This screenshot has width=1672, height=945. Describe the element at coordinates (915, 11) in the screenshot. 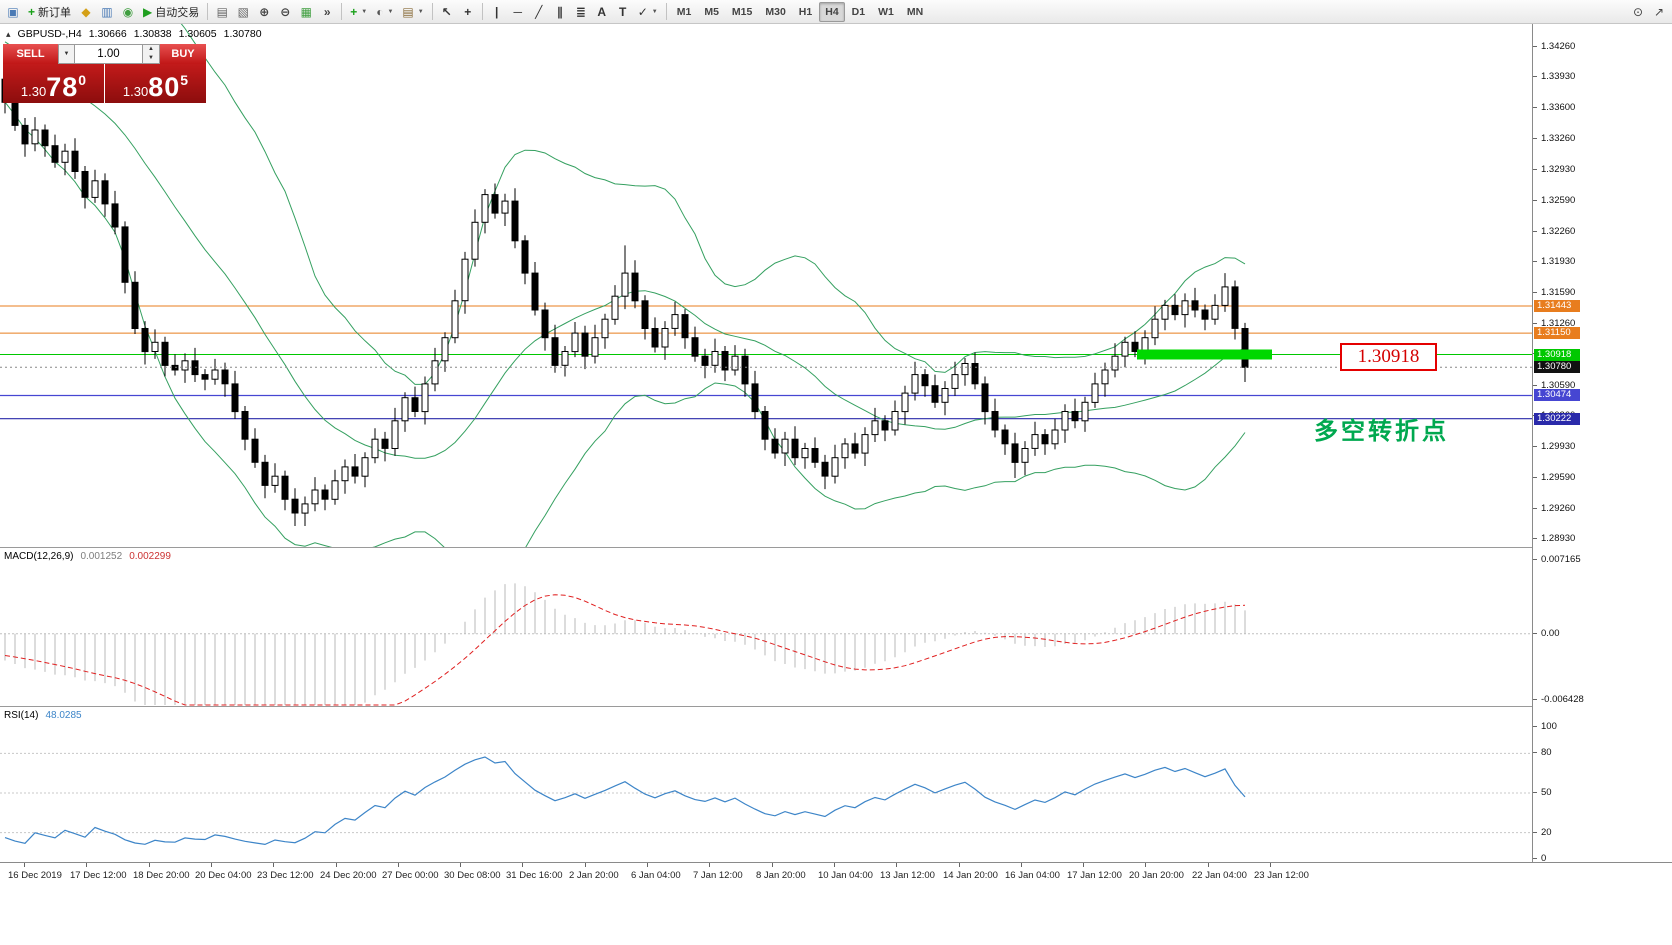

I see `timeframe-mn: MN` at that location.